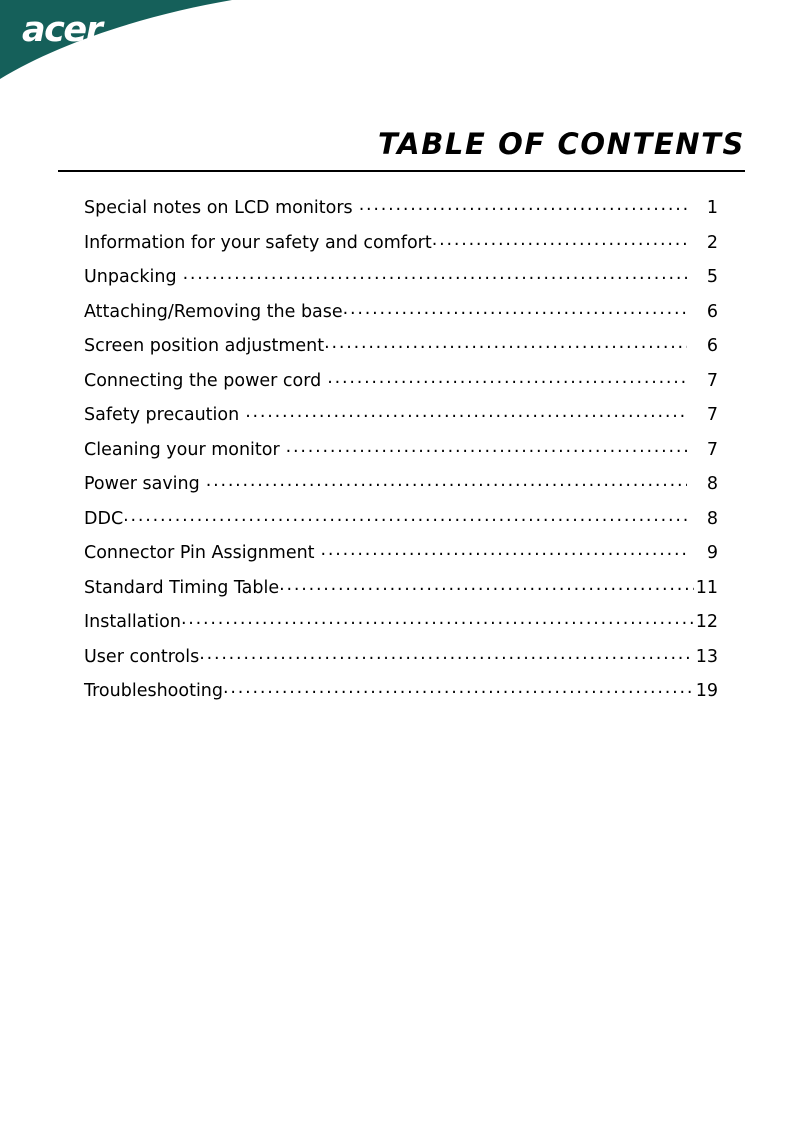 Image resolution: width=802 pixels, height=1138 pixels. What do you see at coordinates (706, 691) in the screenshot?
I see `toc-entry-page-number: 19` at bounding box center [706, 691].